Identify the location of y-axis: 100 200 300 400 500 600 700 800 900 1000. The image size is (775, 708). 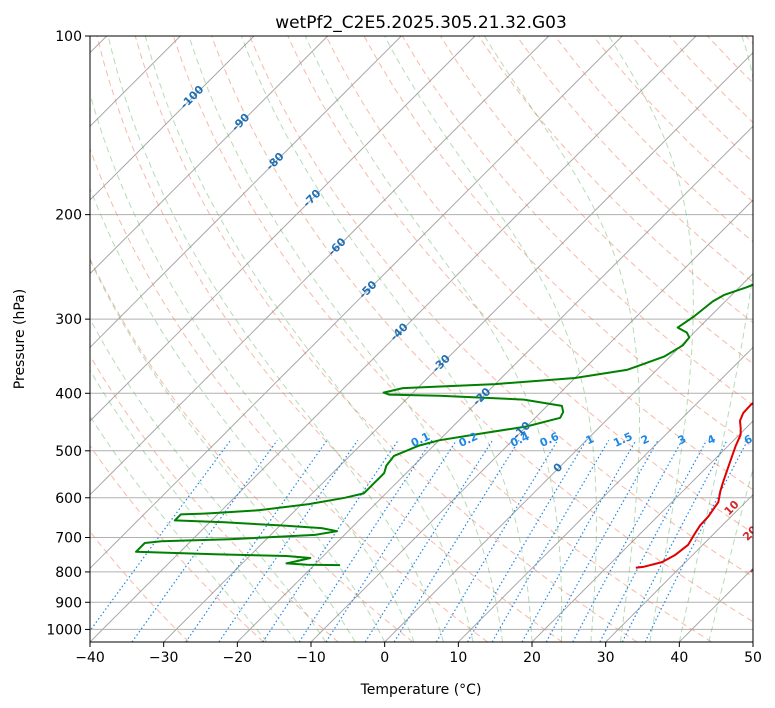
(68, 333).